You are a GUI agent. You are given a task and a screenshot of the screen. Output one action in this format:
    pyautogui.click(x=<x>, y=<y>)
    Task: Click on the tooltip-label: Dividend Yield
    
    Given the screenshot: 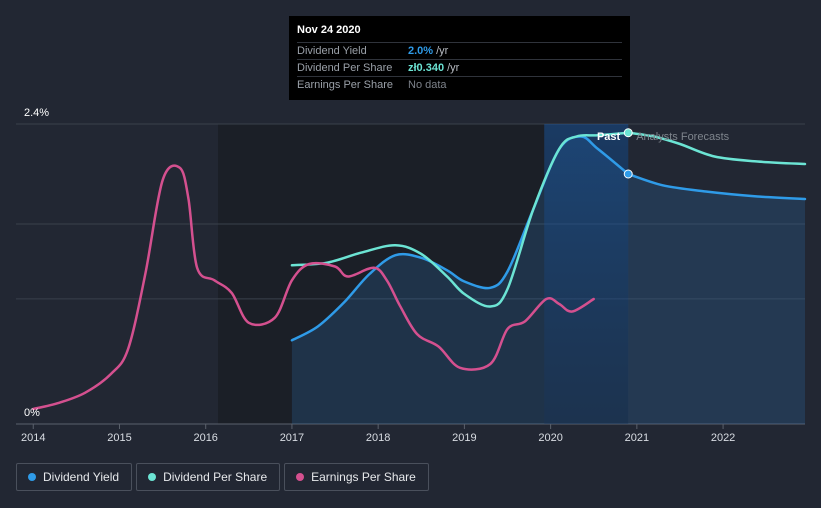 What is the action you would take?
    pyautogui.click(x=332, y=51)
    